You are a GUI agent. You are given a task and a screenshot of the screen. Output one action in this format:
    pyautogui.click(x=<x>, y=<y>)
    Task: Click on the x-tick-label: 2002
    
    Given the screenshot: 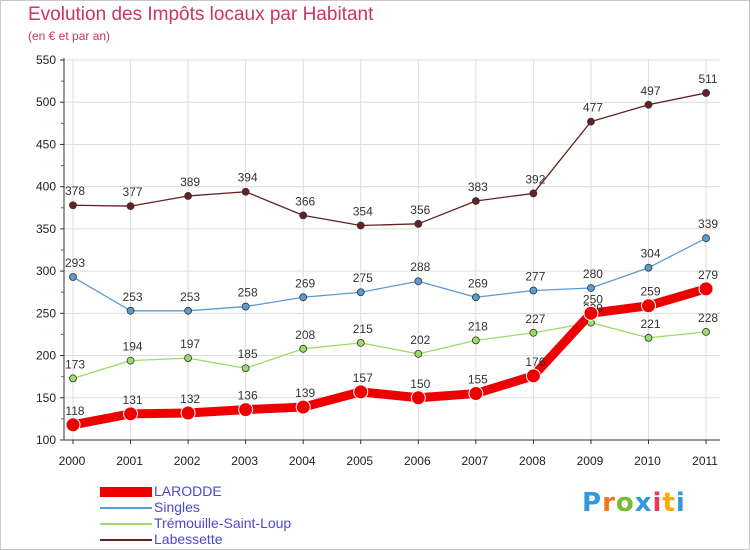 What is the action you would take?
    pyautogui.click(x=187, y=461)
    